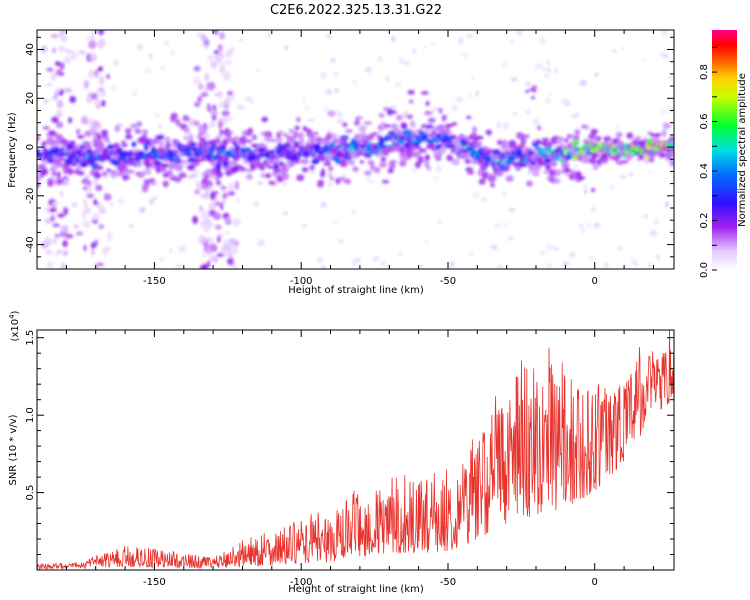 The image size is (750, 600). What do you see at coordinates (527, 91) in the screenshot?
I see `spectrogram-side-blob` at bounding box center [527, 91].